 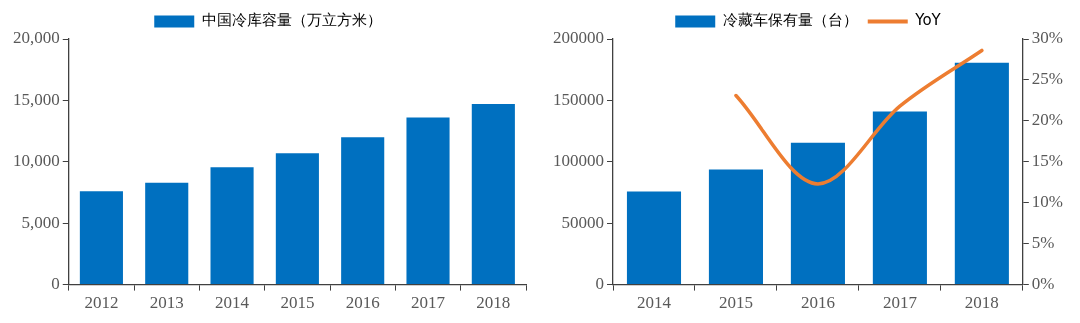 I want to click on y-tick-label: 50000, so click(x=582, y=222).